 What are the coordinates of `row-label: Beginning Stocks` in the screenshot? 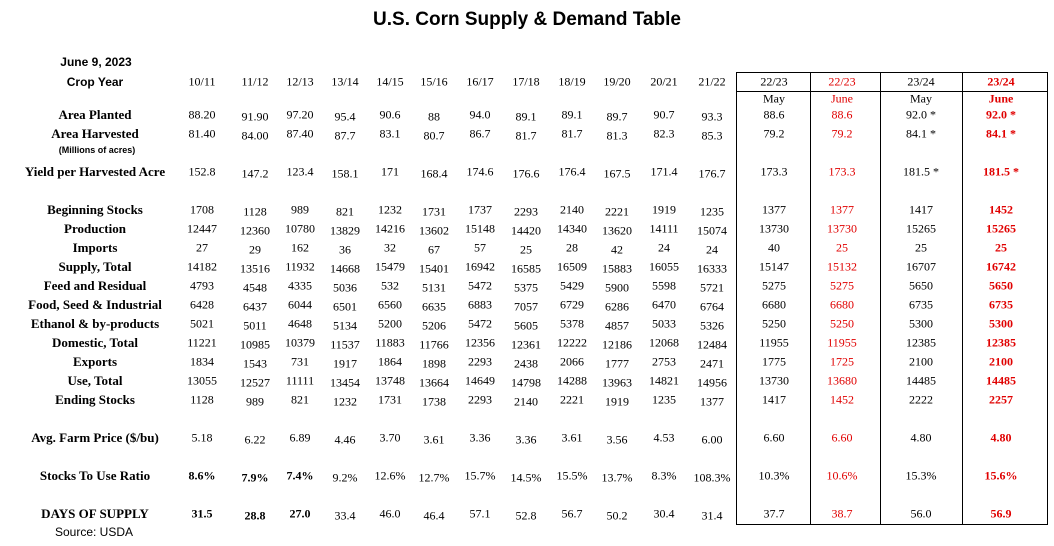 It's located at (95, 209).